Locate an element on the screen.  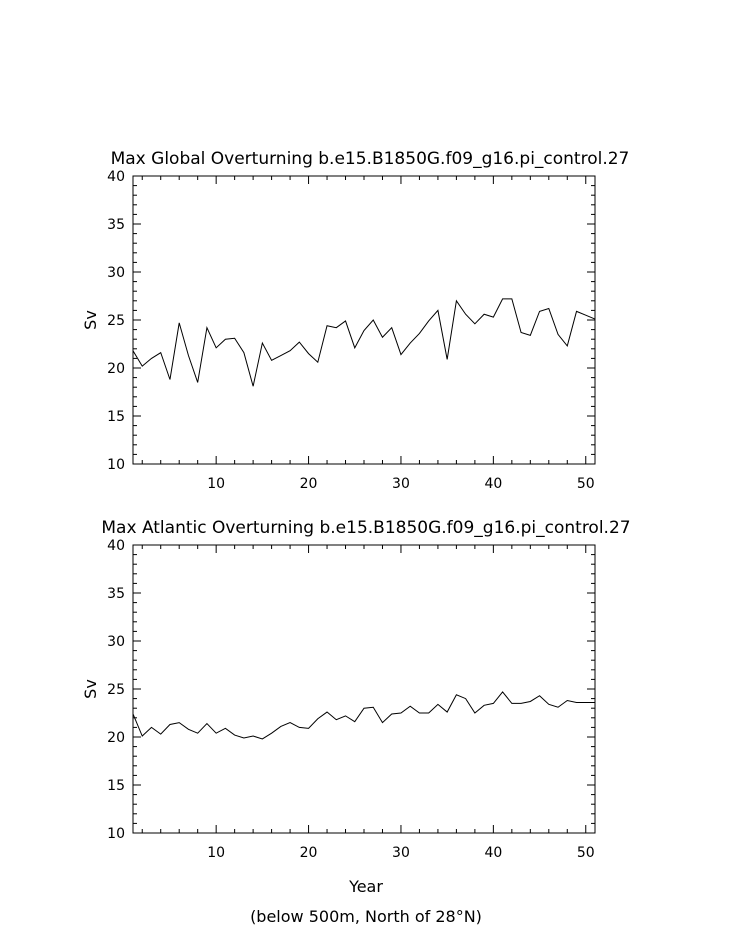
x-axis-label: Year is located at coordinates (365, 886).